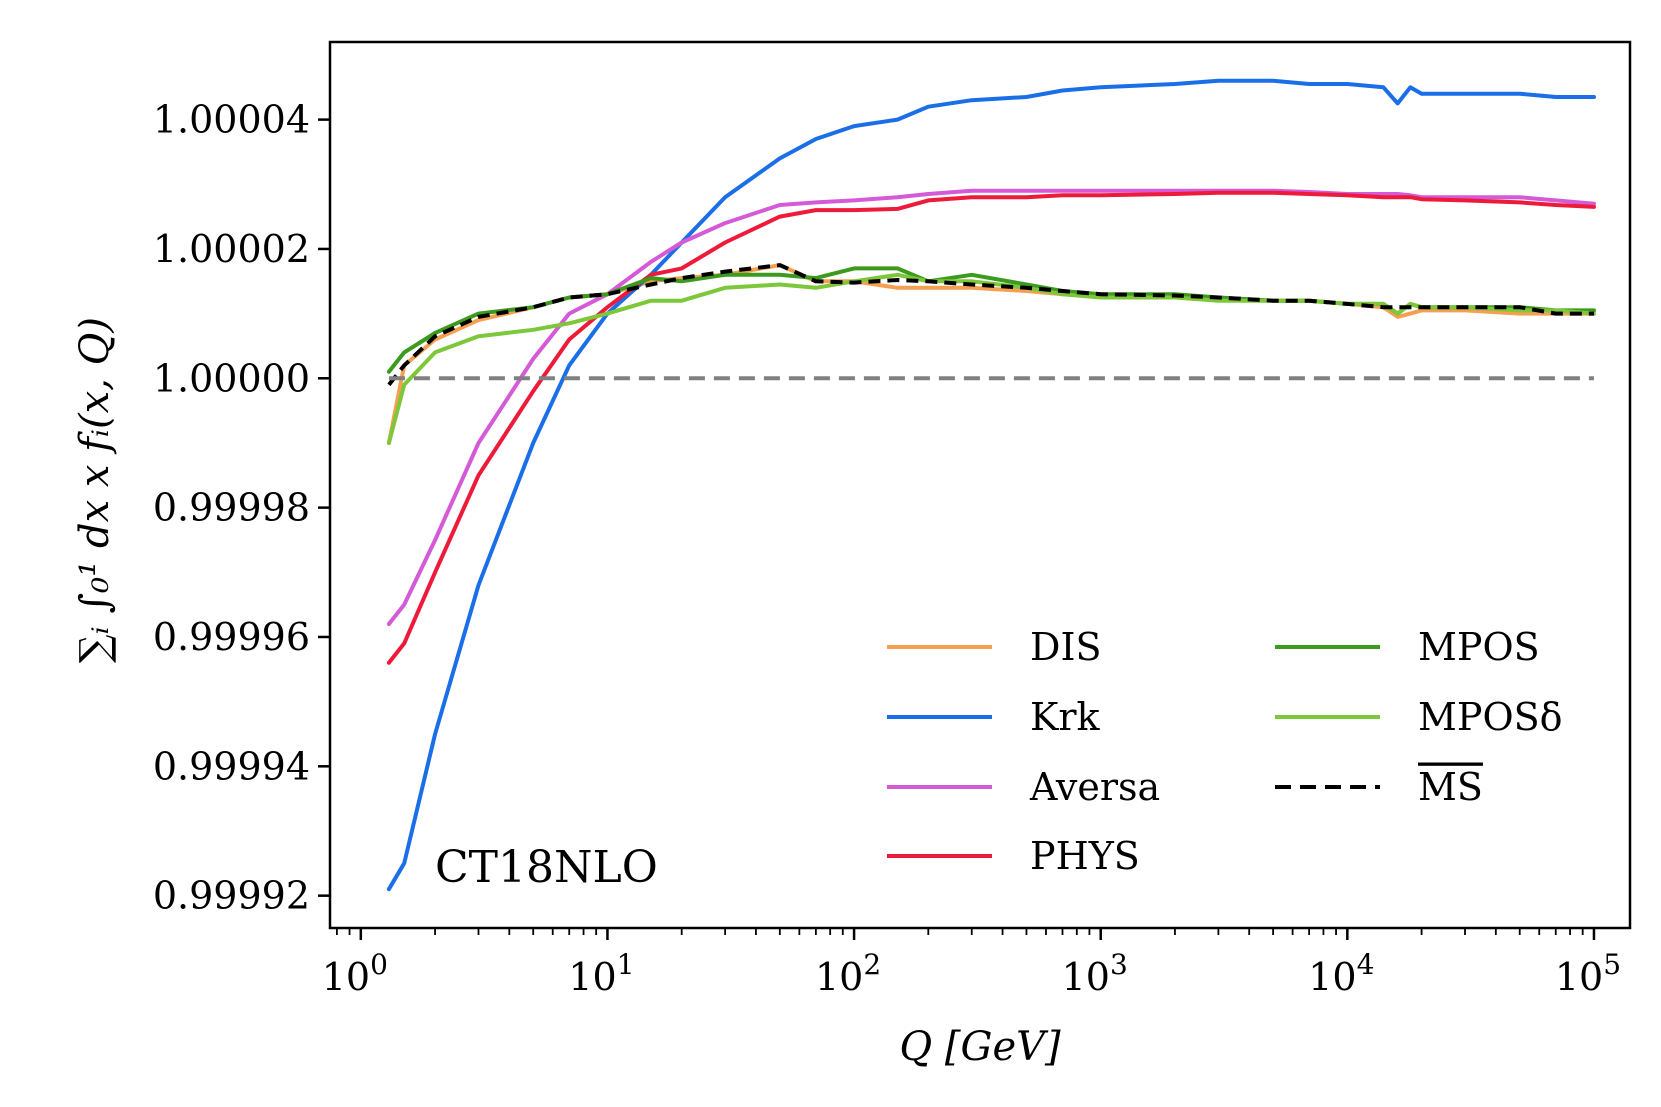 The height and width of the screenshot is (1107, 1661). I want to click on x-tick-label-2: 10², so click(848, 973).